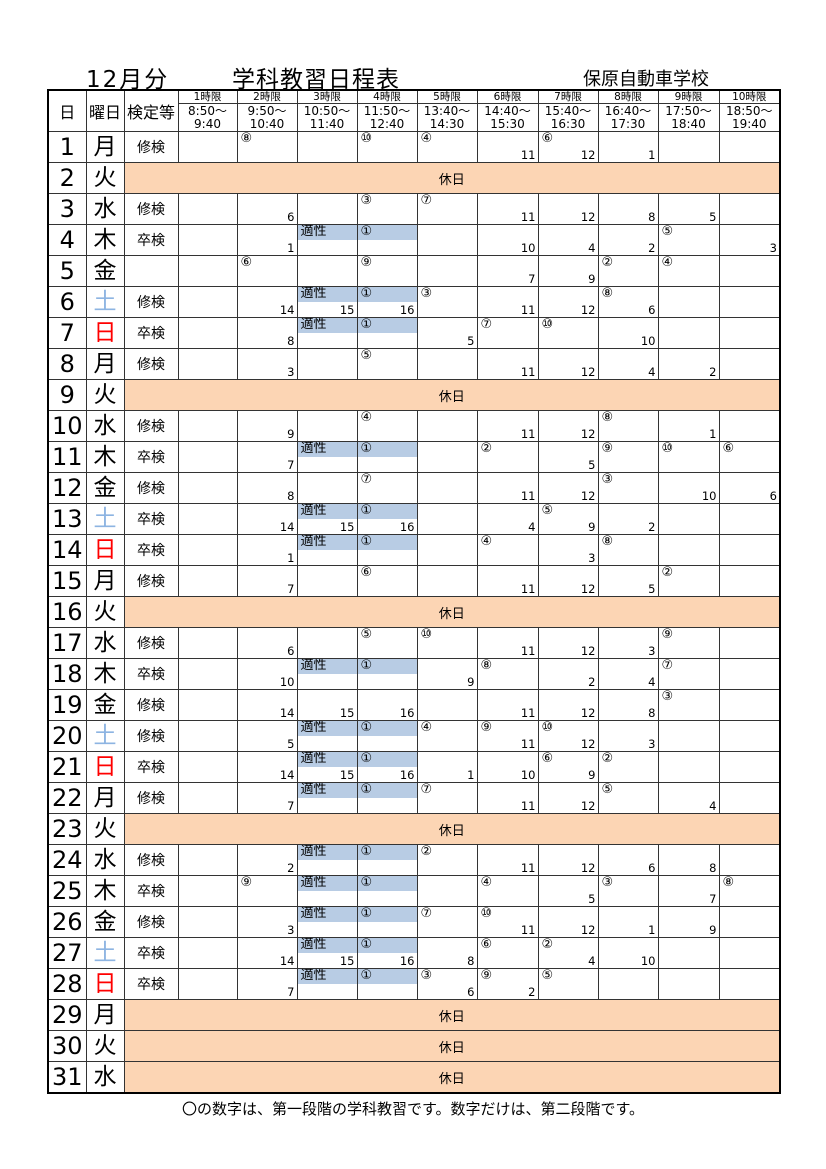  I want to click on stage2-lesson: 5, so click(713, 217).